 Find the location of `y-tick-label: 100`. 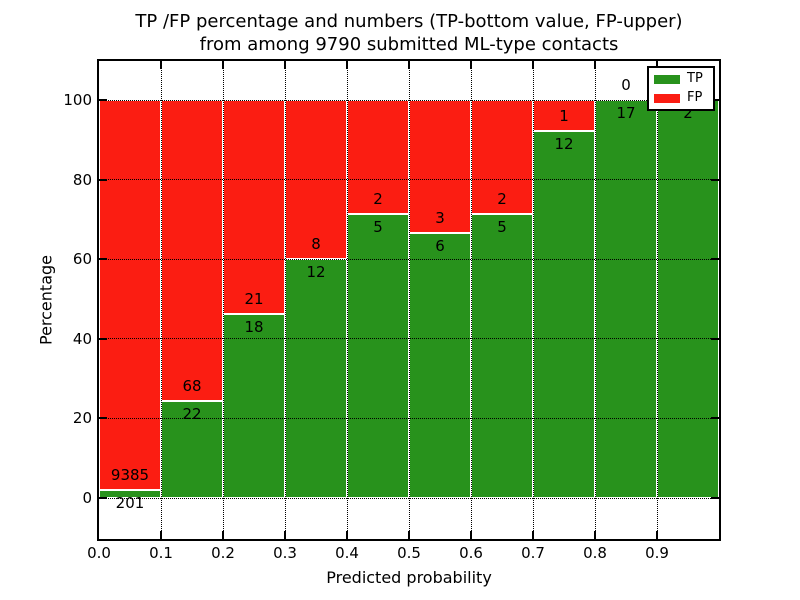

y-tick-label: 100 is located at coordinates (77, 100).